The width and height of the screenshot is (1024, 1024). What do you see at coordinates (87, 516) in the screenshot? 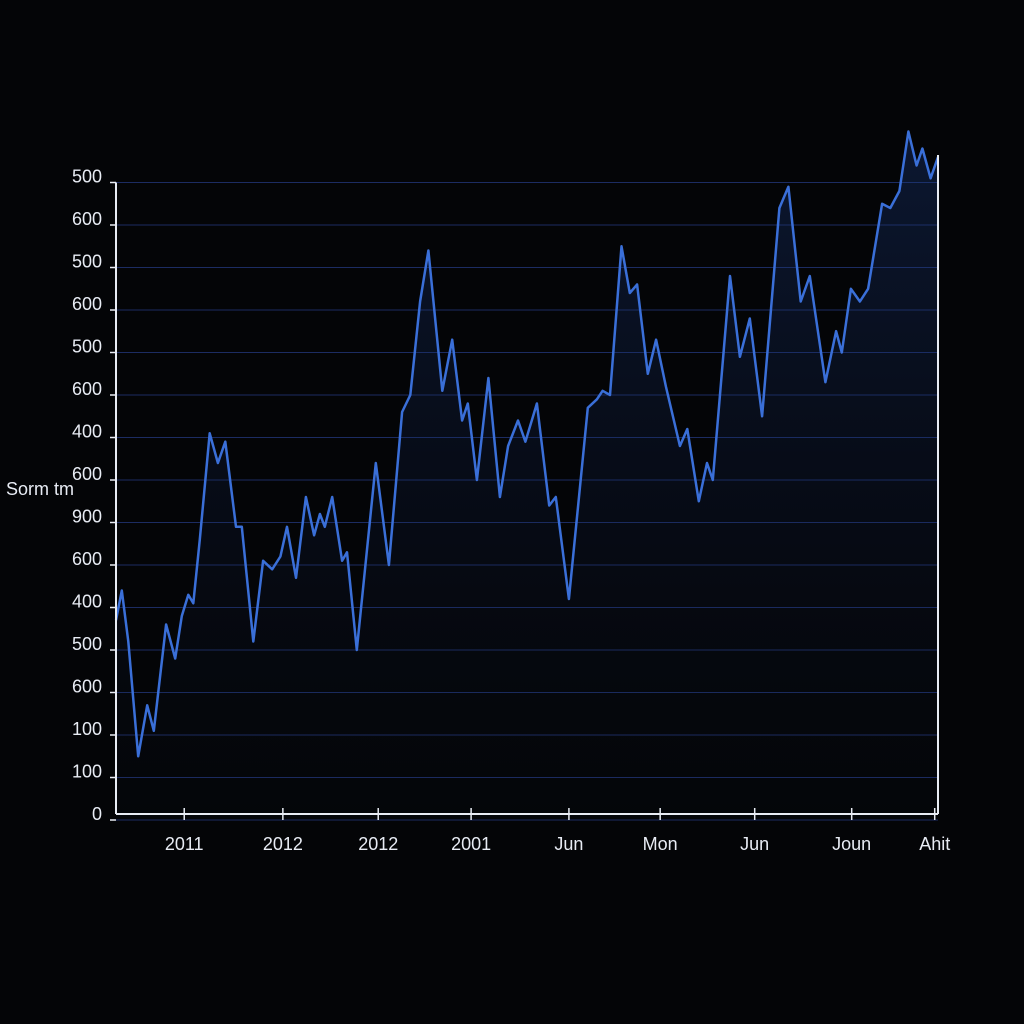
I see `y-tick-label: 900` at bounding box center [87, 516].